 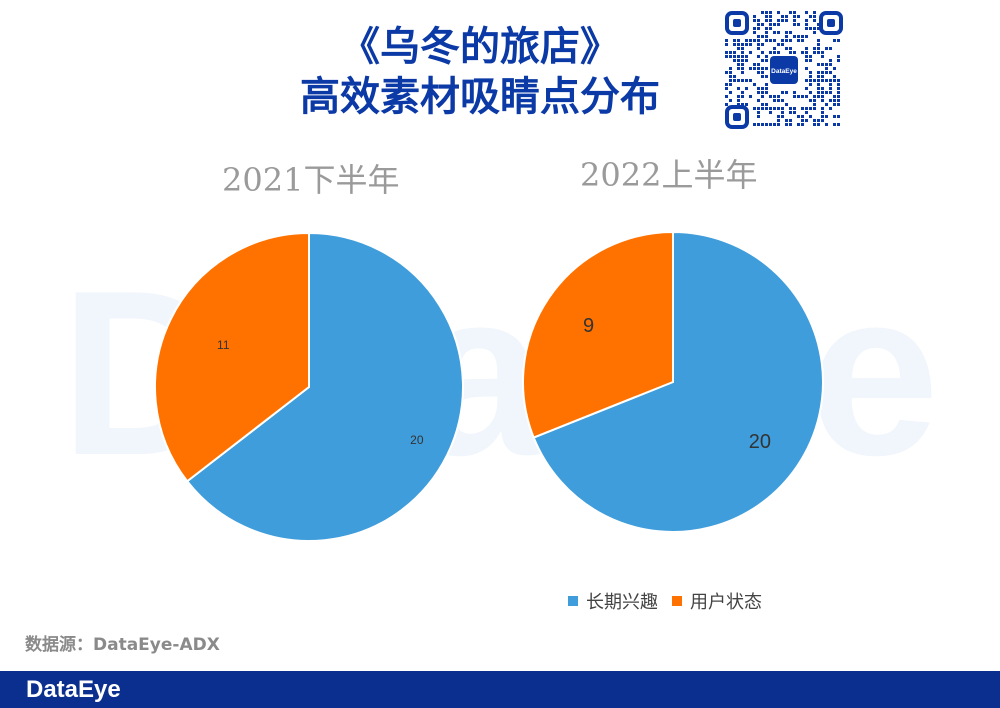 I want to click on pie-data-label: 9, so click(x=588, y=326).